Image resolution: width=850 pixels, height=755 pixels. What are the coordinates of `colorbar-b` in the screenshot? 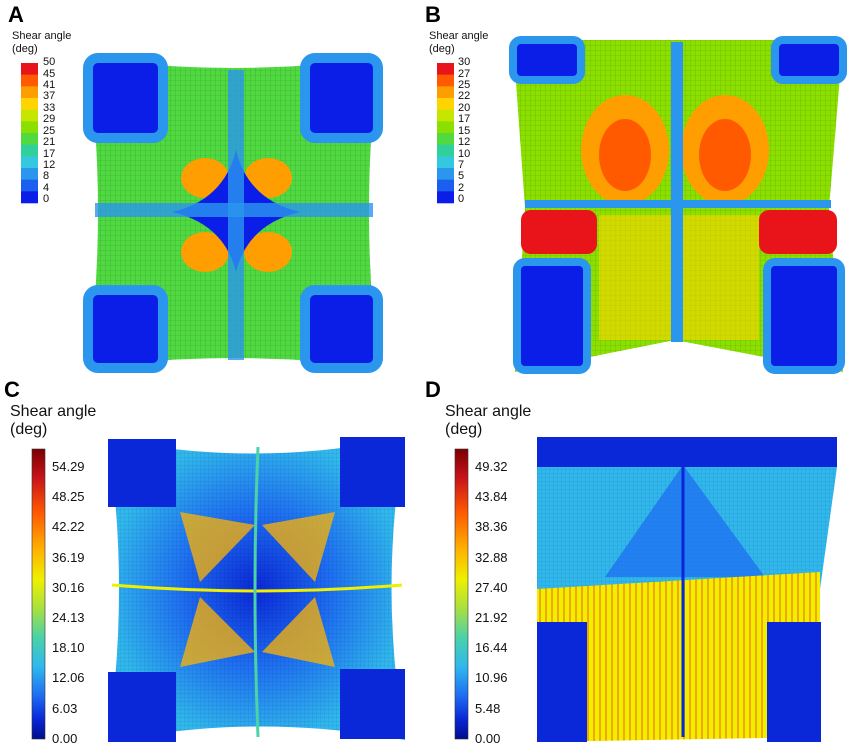 It's located at (445, 133).